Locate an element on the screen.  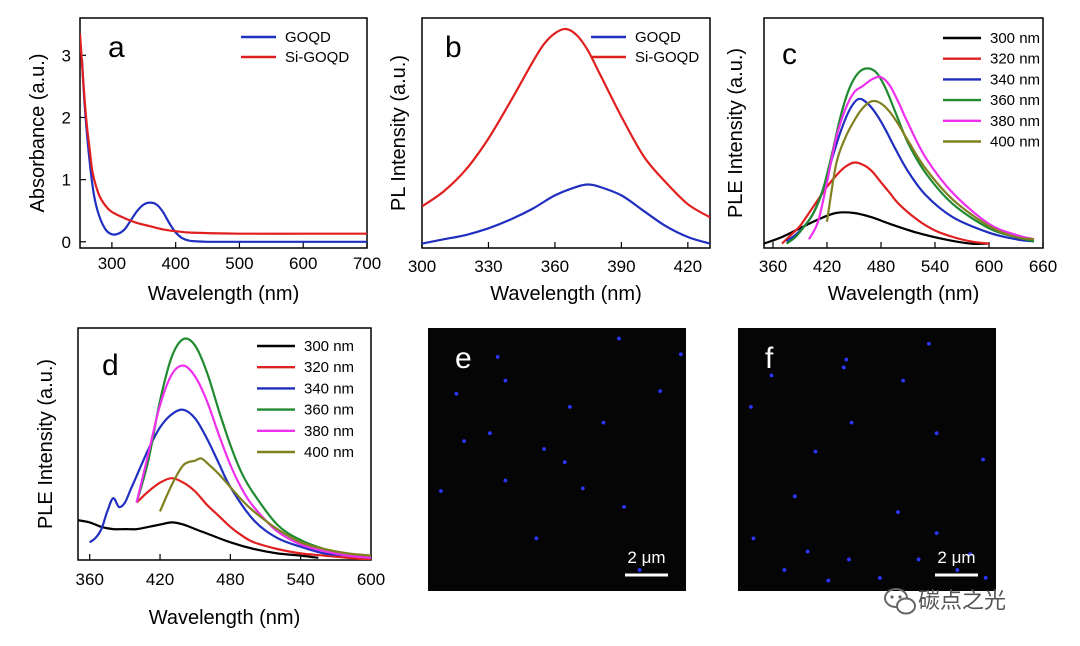
x-tick-label: 700 is located at coordinates (367, 263).